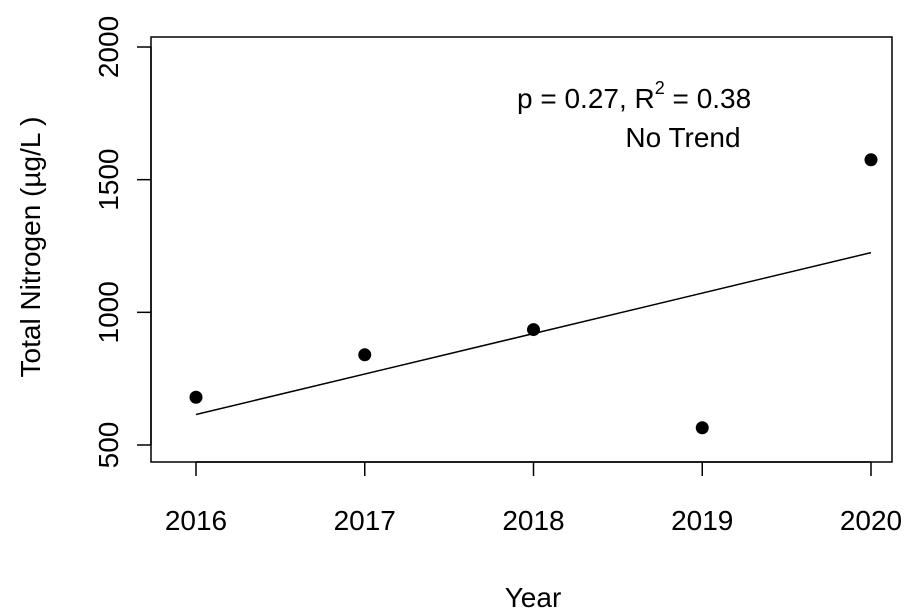 Image resolution: width=909 pixels, height=614 pixels. What do you see at coordinates (122, 242) in the screenshot?
I see `y-axis: 500 1000 1500 2000` at bounding box center [122, 242].